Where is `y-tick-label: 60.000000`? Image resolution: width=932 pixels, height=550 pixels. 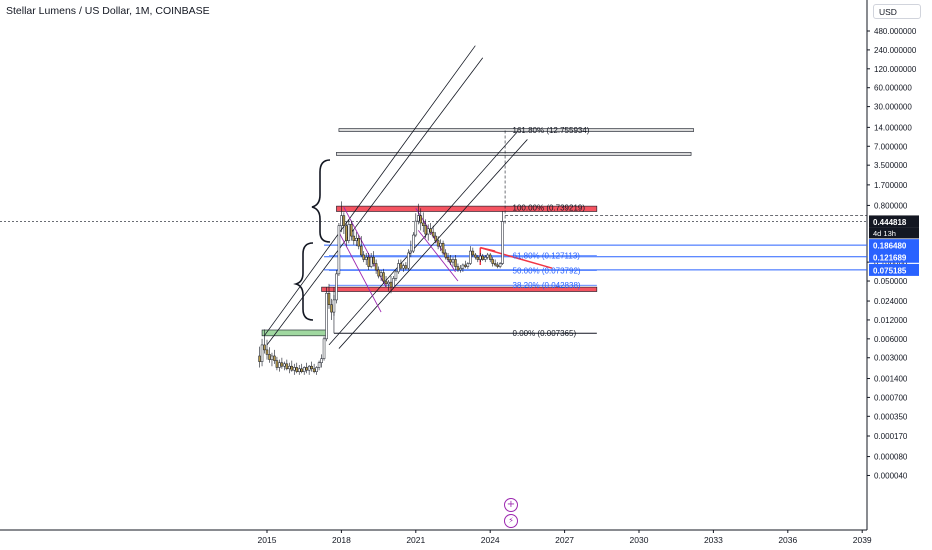
y-tick-label: 60.000000 is located at coordinates (893, 88).